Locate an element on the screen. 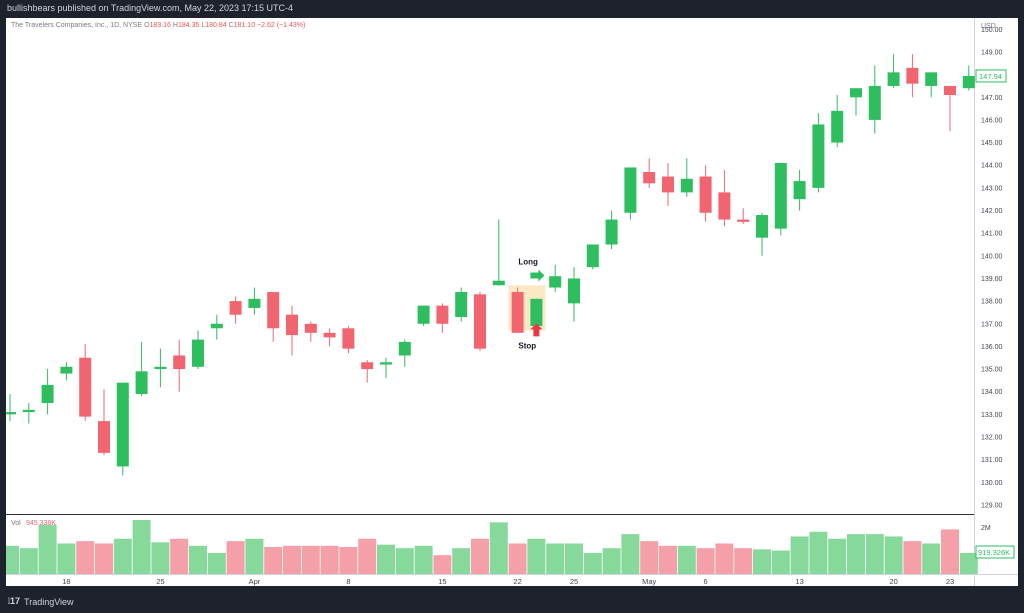 Image resolution: width=1024 pixels, height=613 pixels. time-tick-label: 8 is located at coordinates (348, 581).